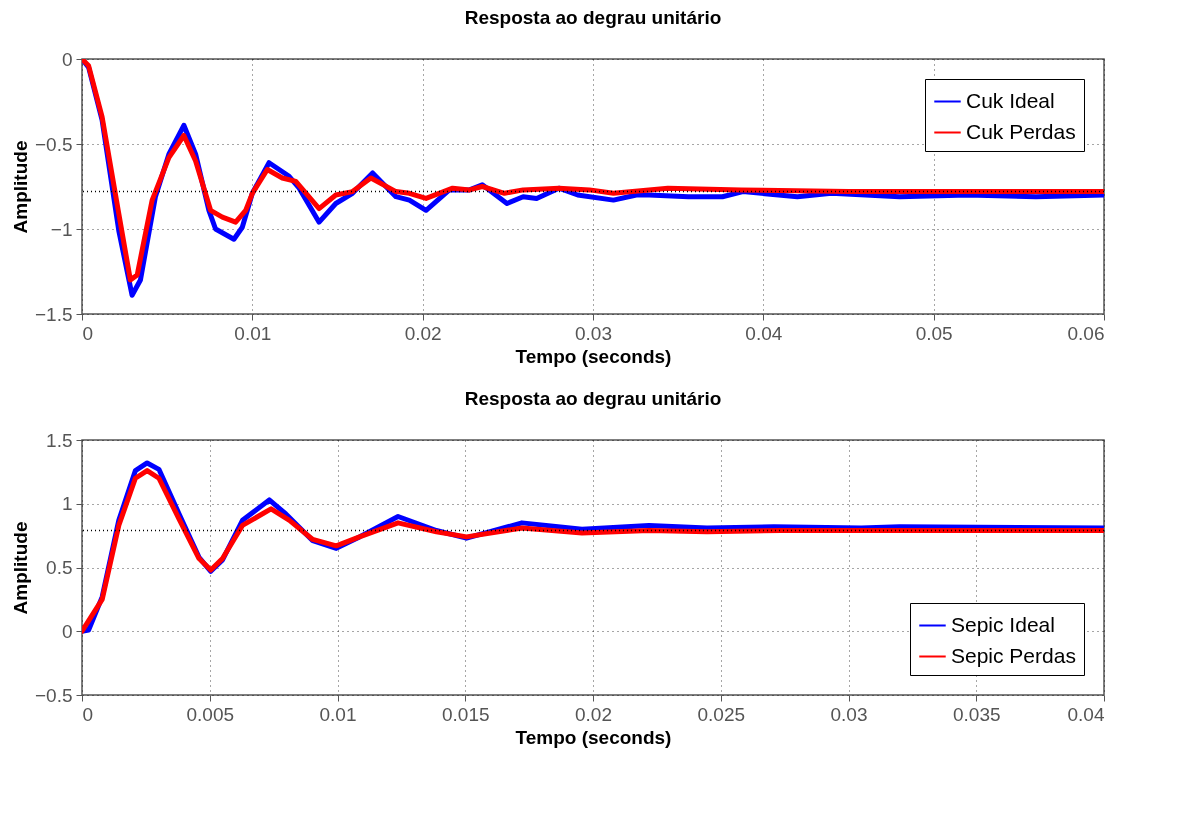 Image resolution: width=1191 pixels, height=815 pixels. I want to click on y-tick-label: 0.5, so click(59, 567).